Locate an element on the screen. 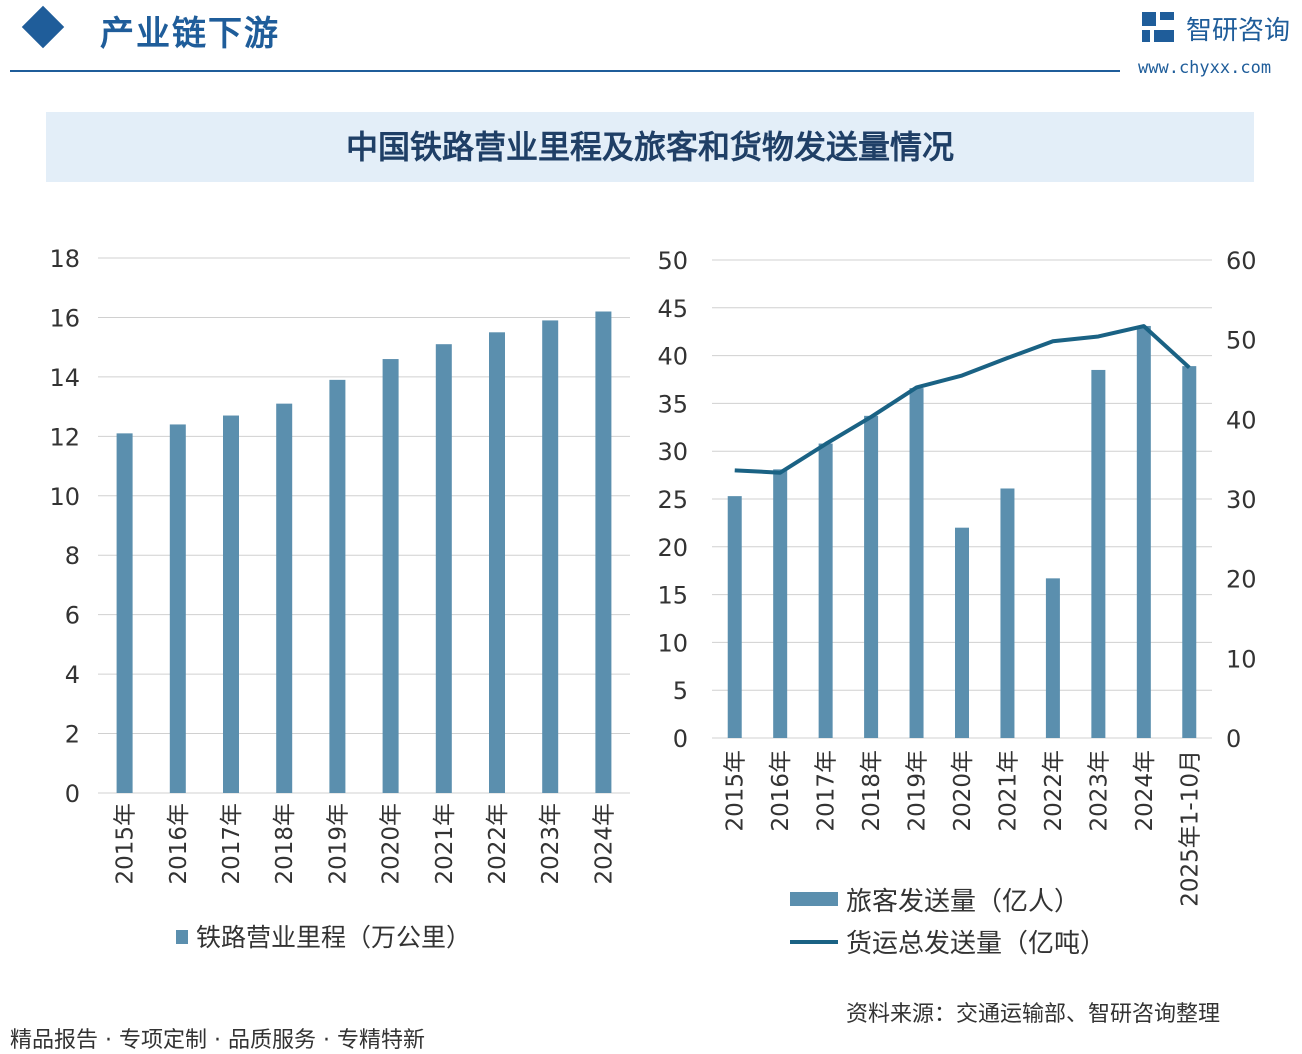  y-left-tick-label: 45 is located at coordinates (672, 309).